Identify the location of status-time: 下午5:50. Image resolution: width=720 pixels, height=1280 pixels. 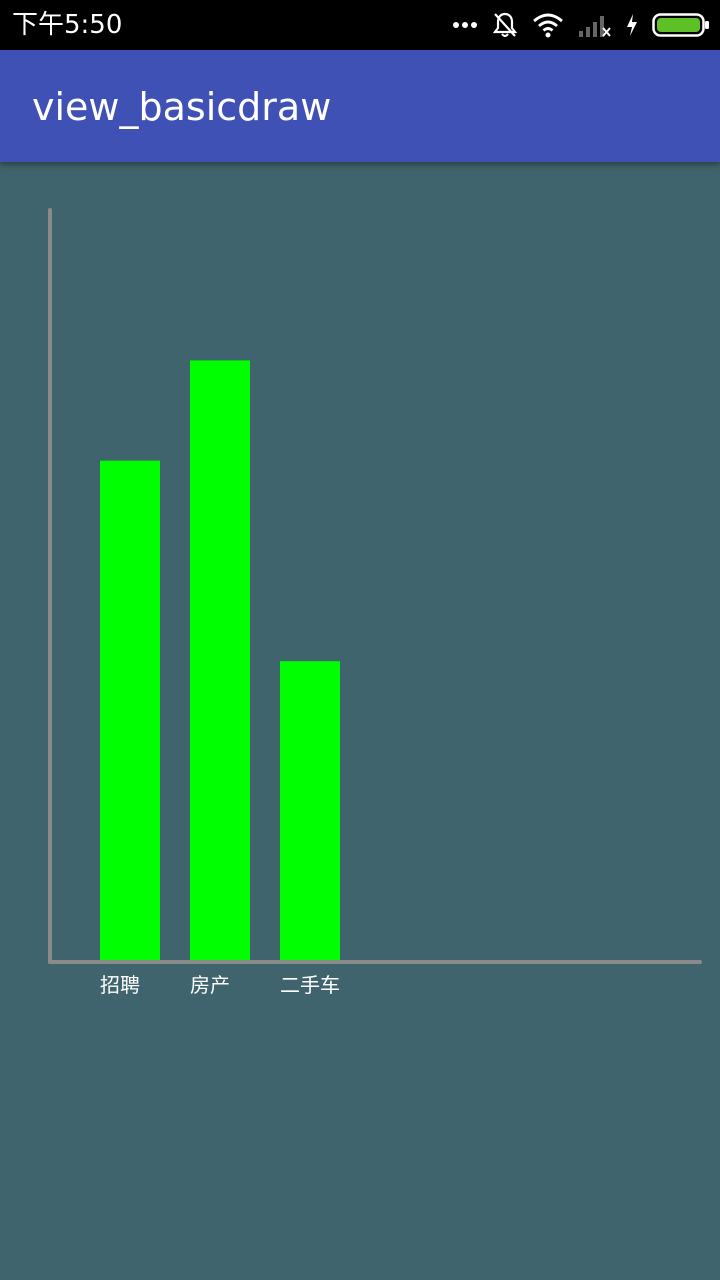
(67, 25).